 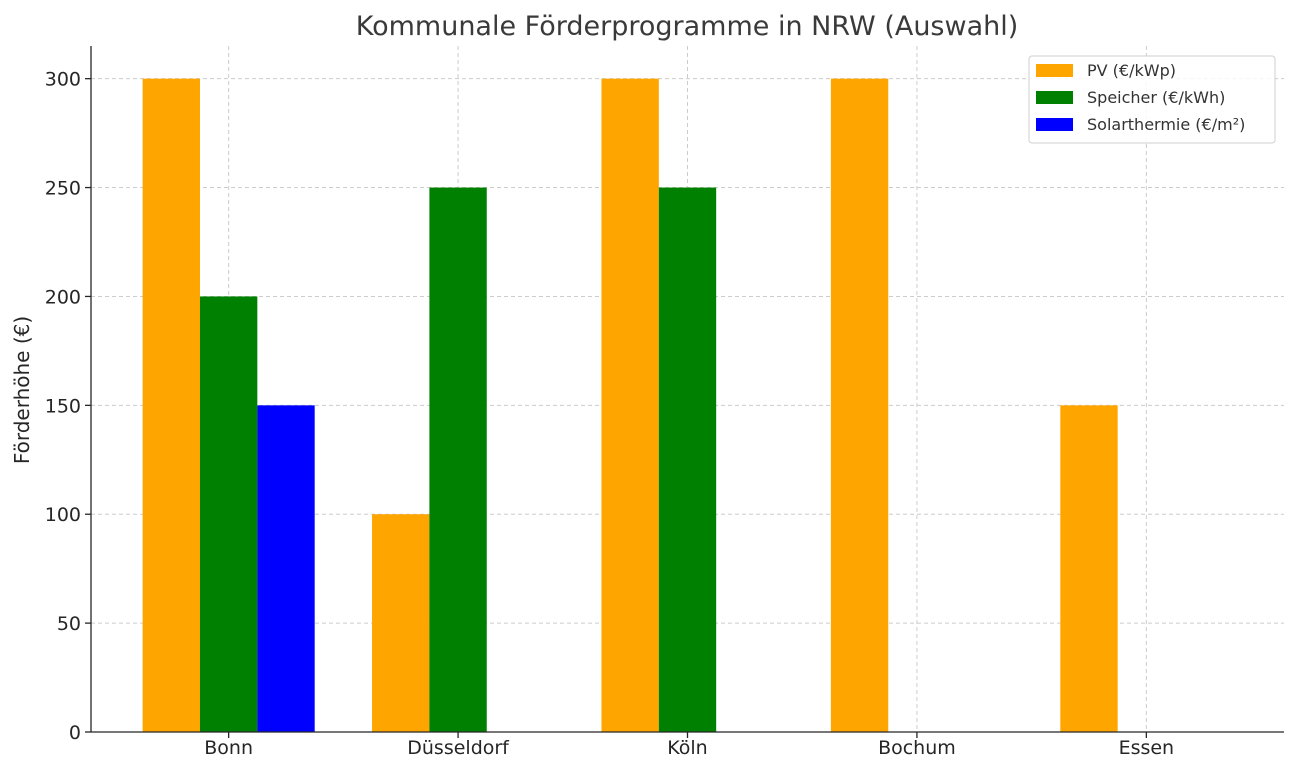 I want to click on bar-speicher-köln, so click(x=687, y=460).